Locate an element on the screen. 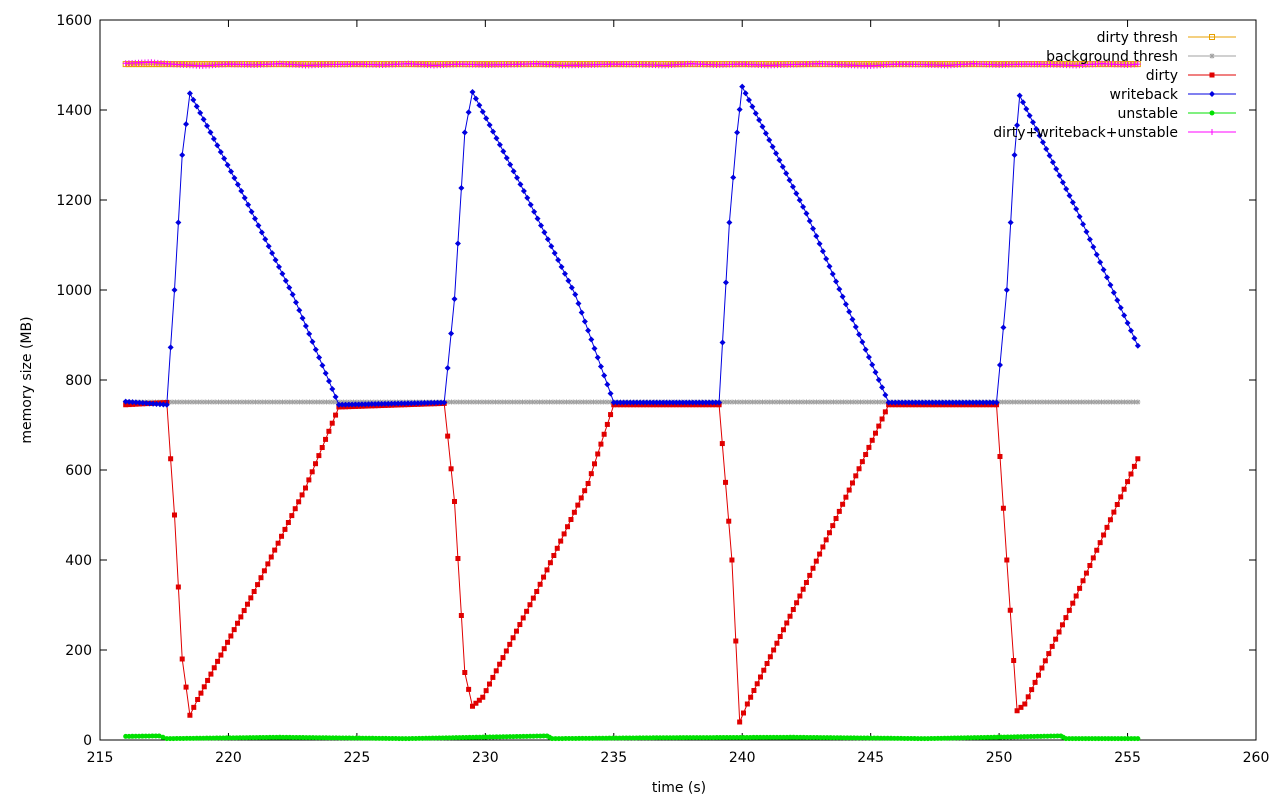 This screenshot has height=800, width=1280. legend-swatch-marker is located at coordinates (1212, 113).